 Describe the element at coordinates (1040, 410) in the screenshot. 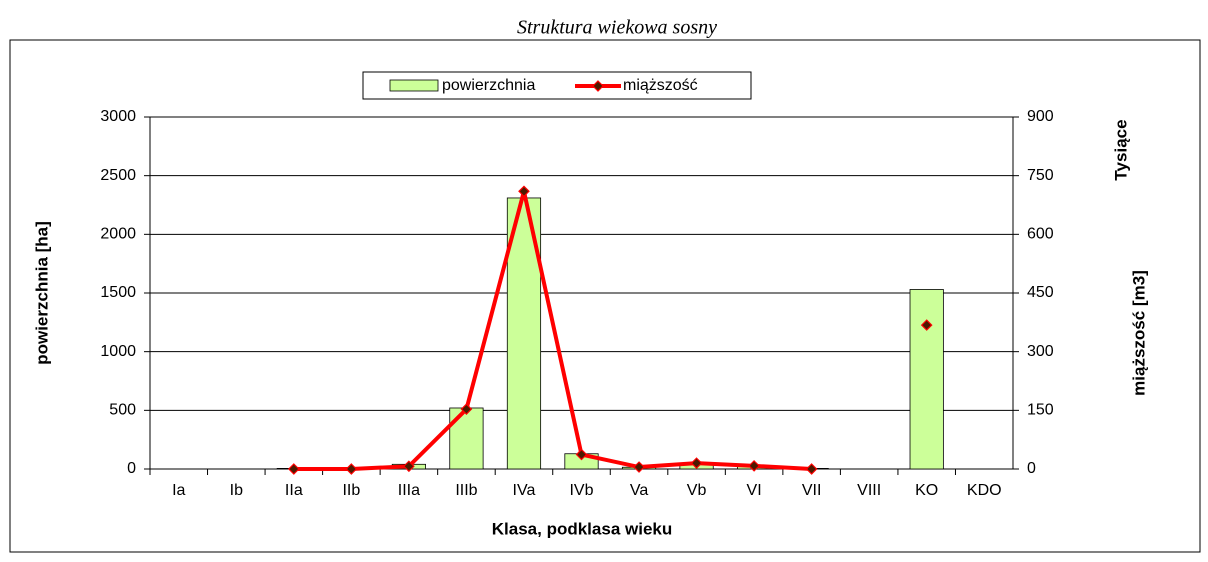

I see `y2-tick-label: 150` at that location.